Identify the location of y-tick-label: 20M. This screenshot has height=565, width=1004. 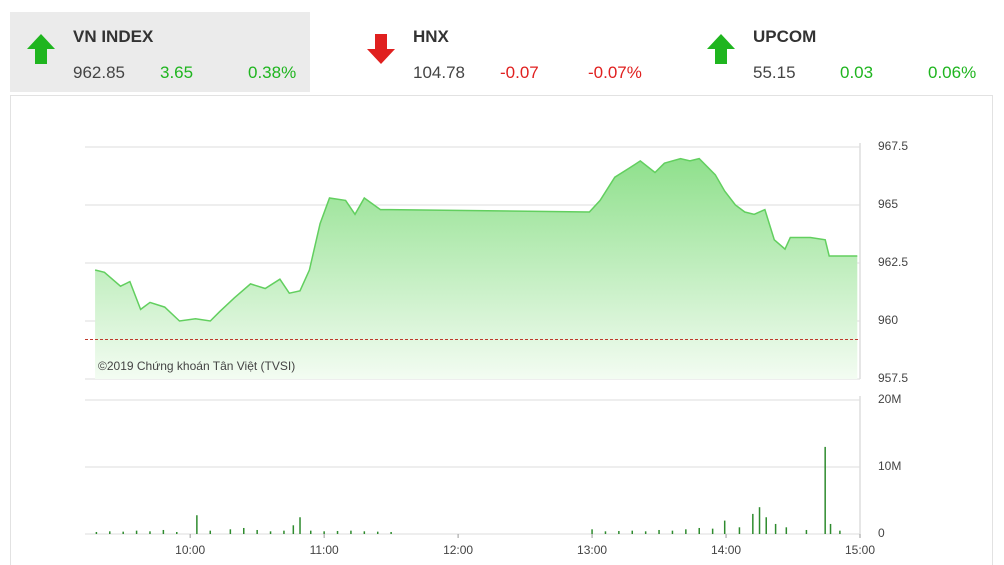
(889, 399).